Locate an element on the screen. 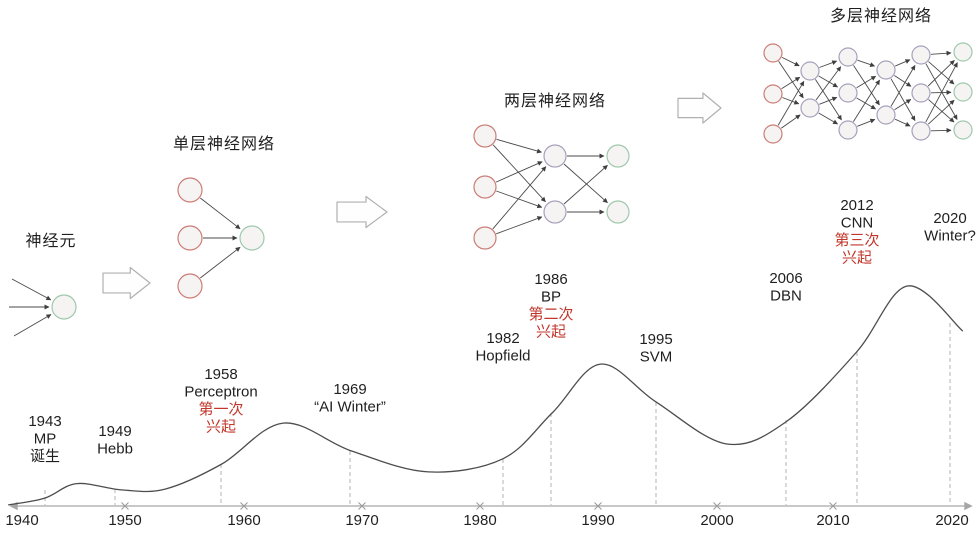 The width and height of the screenshot is (980, 533). event-label-line: Perceptron is located at coordinates (220, 392).